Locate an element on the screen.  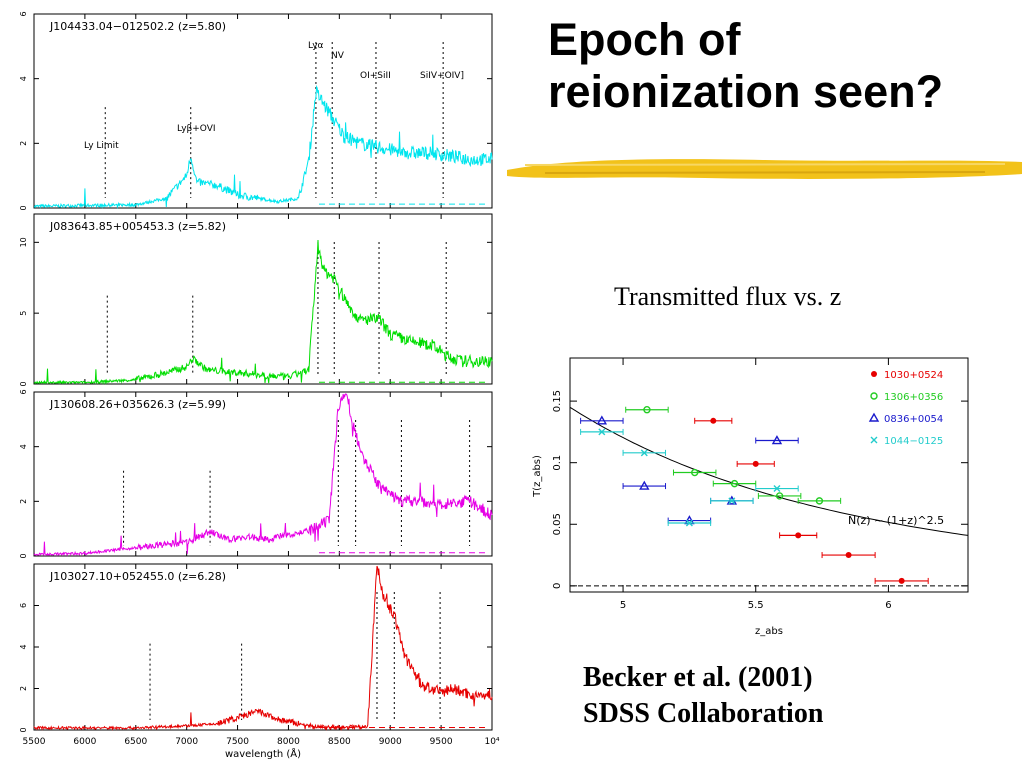
legend-label: 1030+0524 is located at coordinates (913, 375).